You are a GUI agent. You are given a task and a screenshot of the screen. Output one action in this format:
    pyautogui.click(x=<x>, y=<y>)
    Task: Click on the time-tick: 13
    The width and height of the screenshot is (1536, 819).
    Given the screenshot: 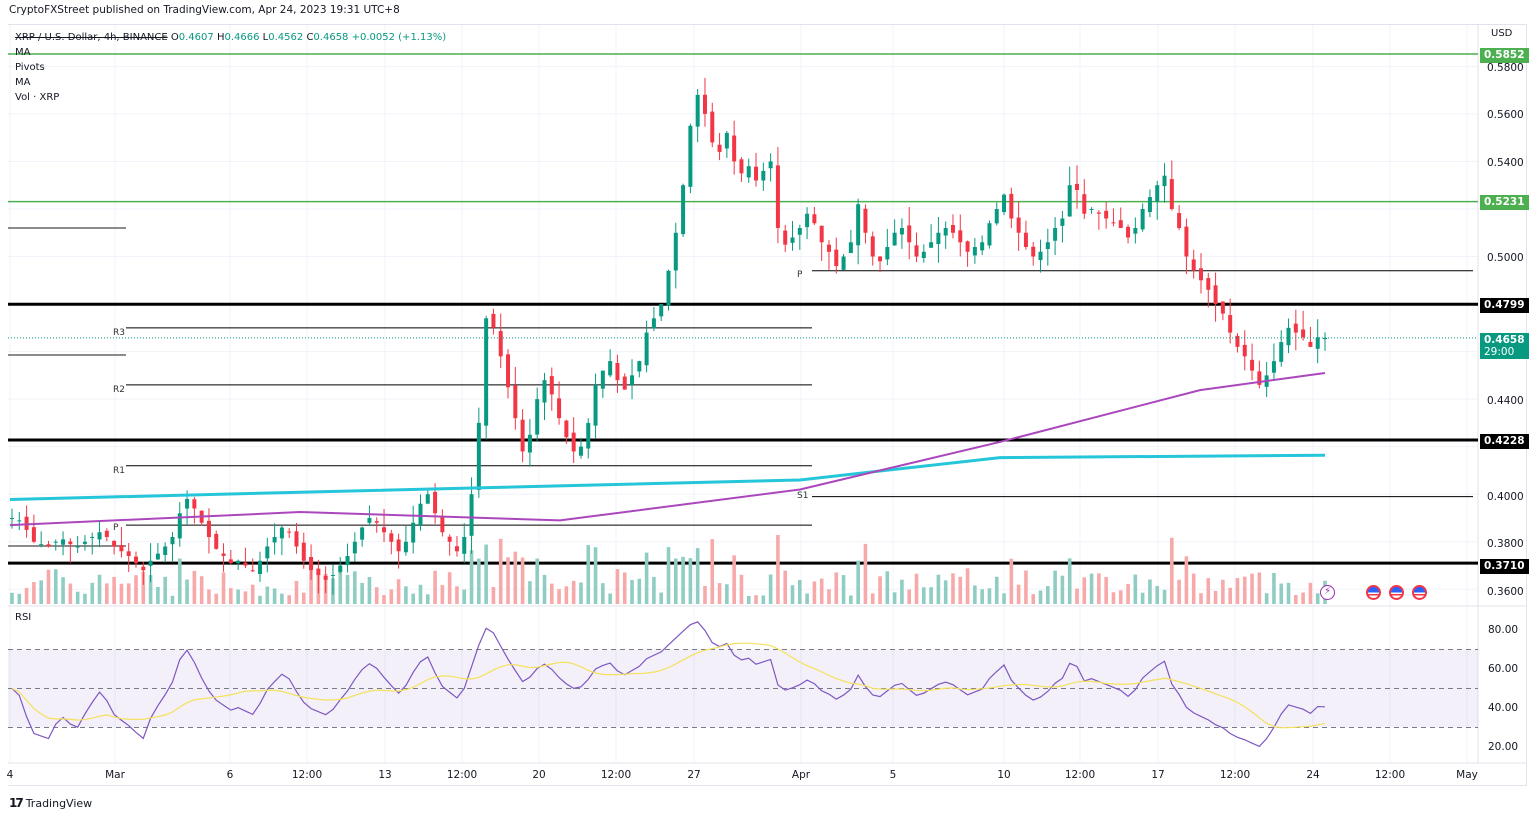 What is the action you would take?
    pyautogui.click(x=385, y=775)
    